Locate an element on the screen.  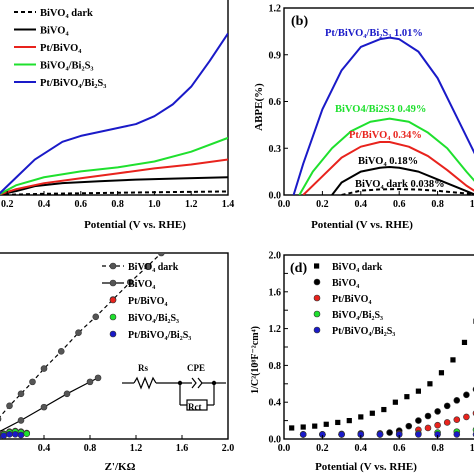
x-tick-label: 1.2 is located at coordinates (191, 204).